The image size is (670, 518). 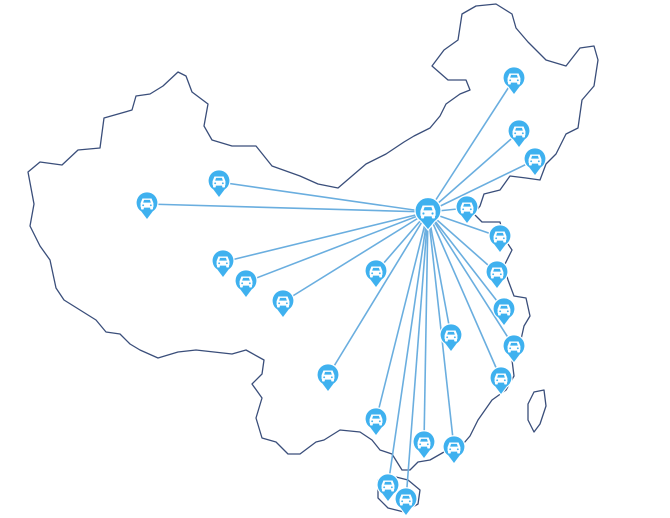 What do you see at coordinates (537, 411) in the screenshot?
I see `taiwan-outline` at bounding box center [537, 411].